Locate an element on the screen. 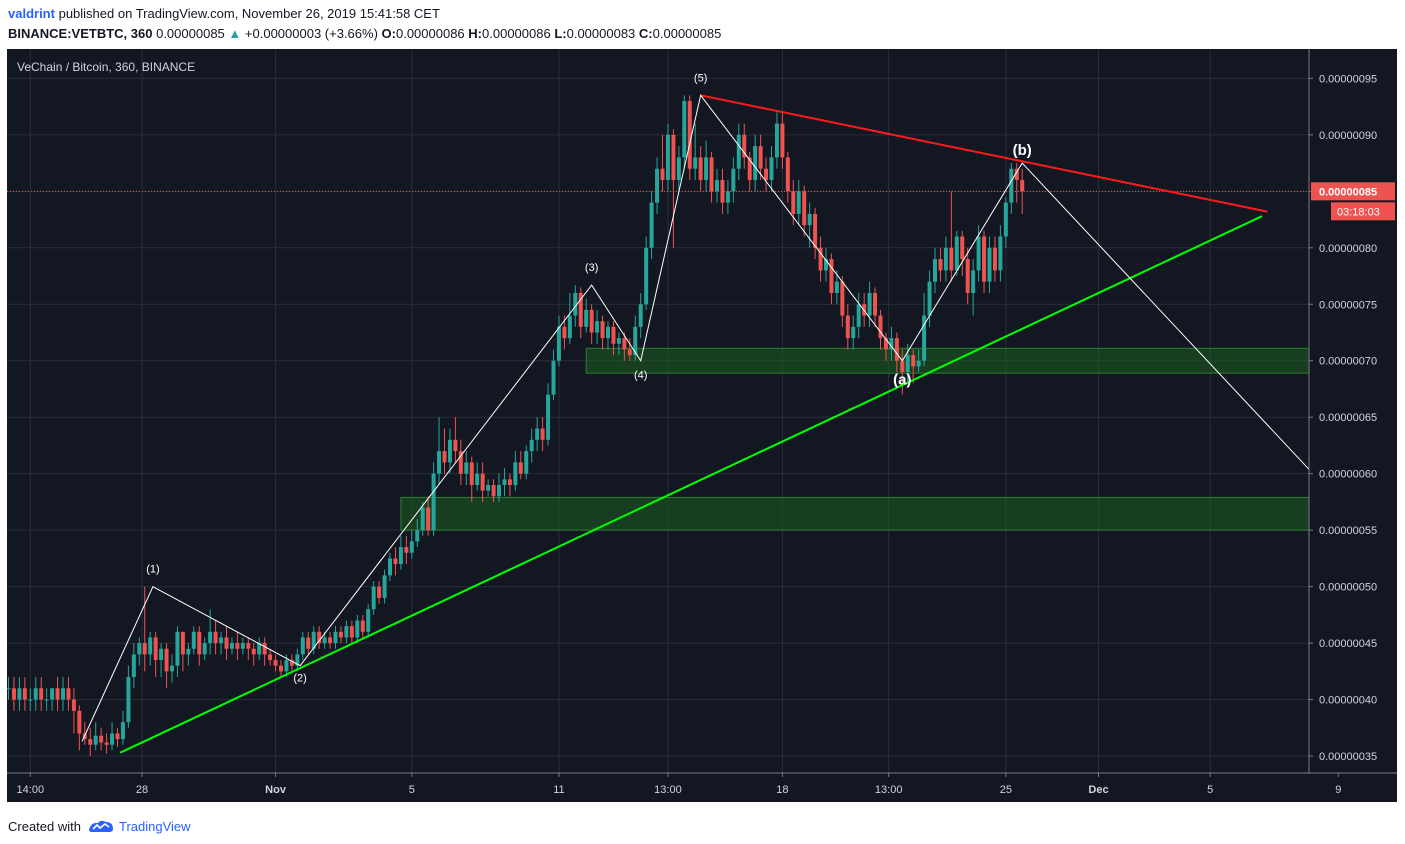 The height and width of the screenshot is (844, 1405). y-tick-label: 0.00000075 is located at coordinates (1348, 305).